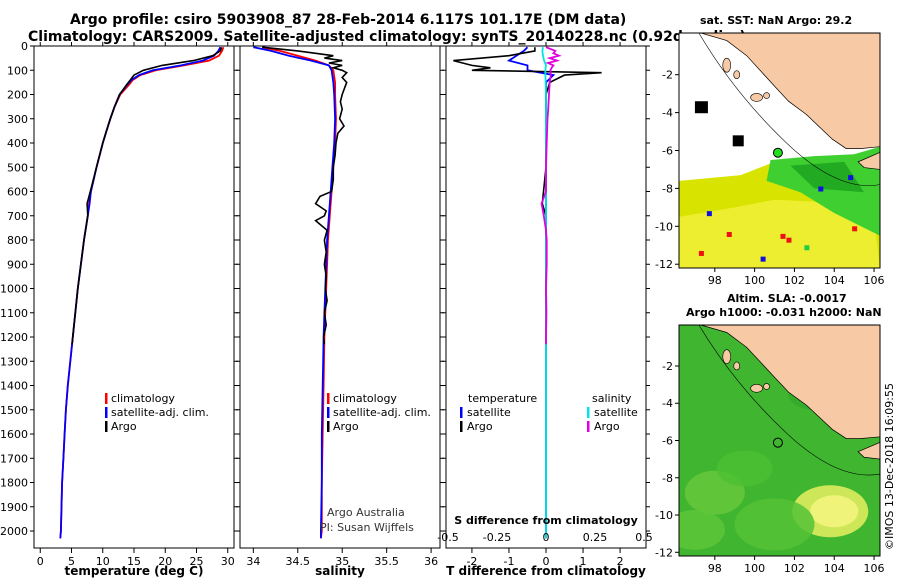  What do you see at coordinates (14, 531) in the screenshot?
I see `depth-tick-label: 2000` at bounding box center [14, 531].